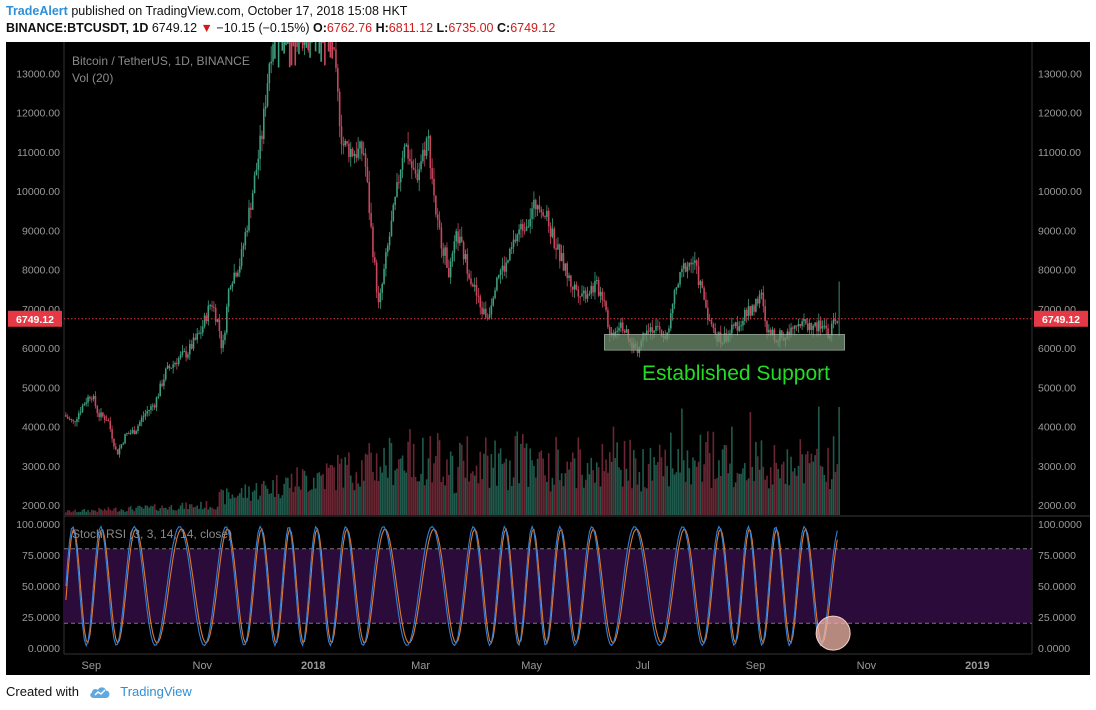 This screenshot has height=710, width=1096. Describe the element at coordinates (1061, 320) in the screenshot. I see `price-badge-right: 6749.12` at that location.